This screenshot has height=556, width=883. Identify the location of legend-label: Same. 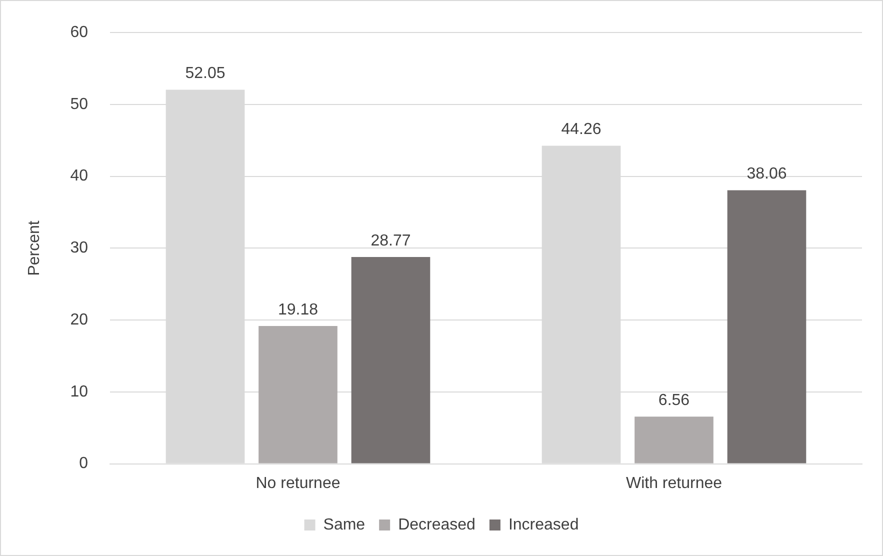
(344, 525).